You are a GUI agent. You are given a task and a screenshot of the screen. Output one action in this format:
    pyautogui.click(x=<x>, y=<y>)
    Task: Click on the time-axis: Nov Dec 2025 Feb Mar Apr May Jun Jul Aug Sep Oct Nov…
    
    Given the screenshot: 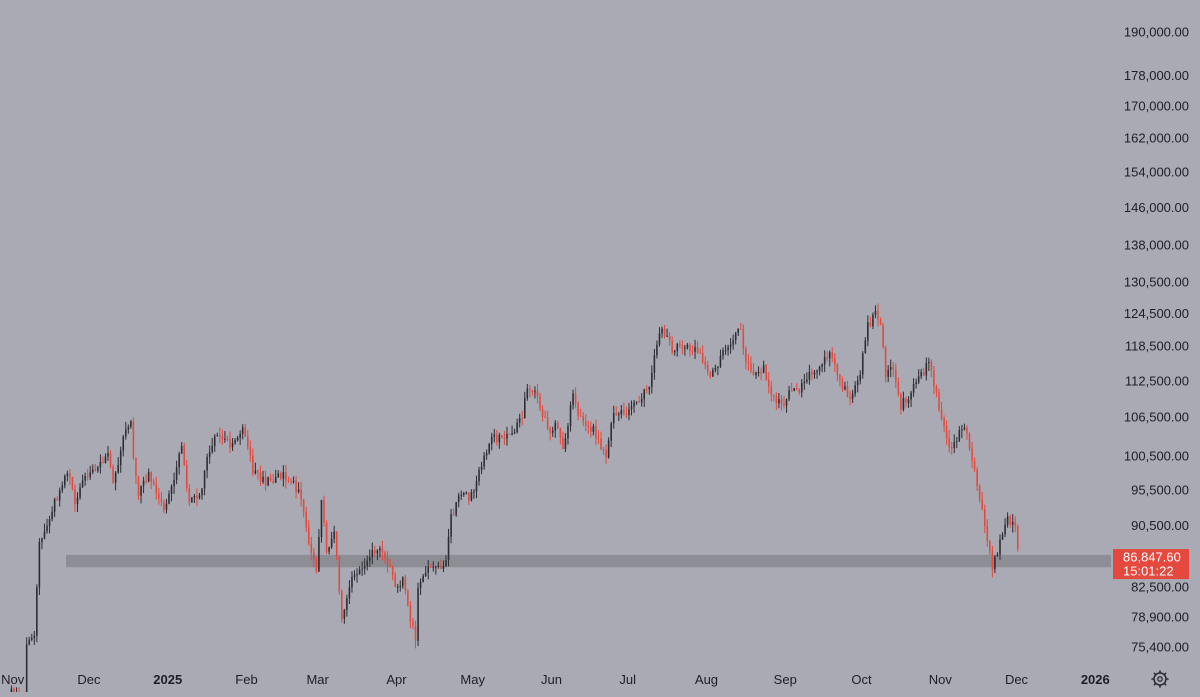 What is the action you would take?
    pyautogui.click(x=555, y=679)
    